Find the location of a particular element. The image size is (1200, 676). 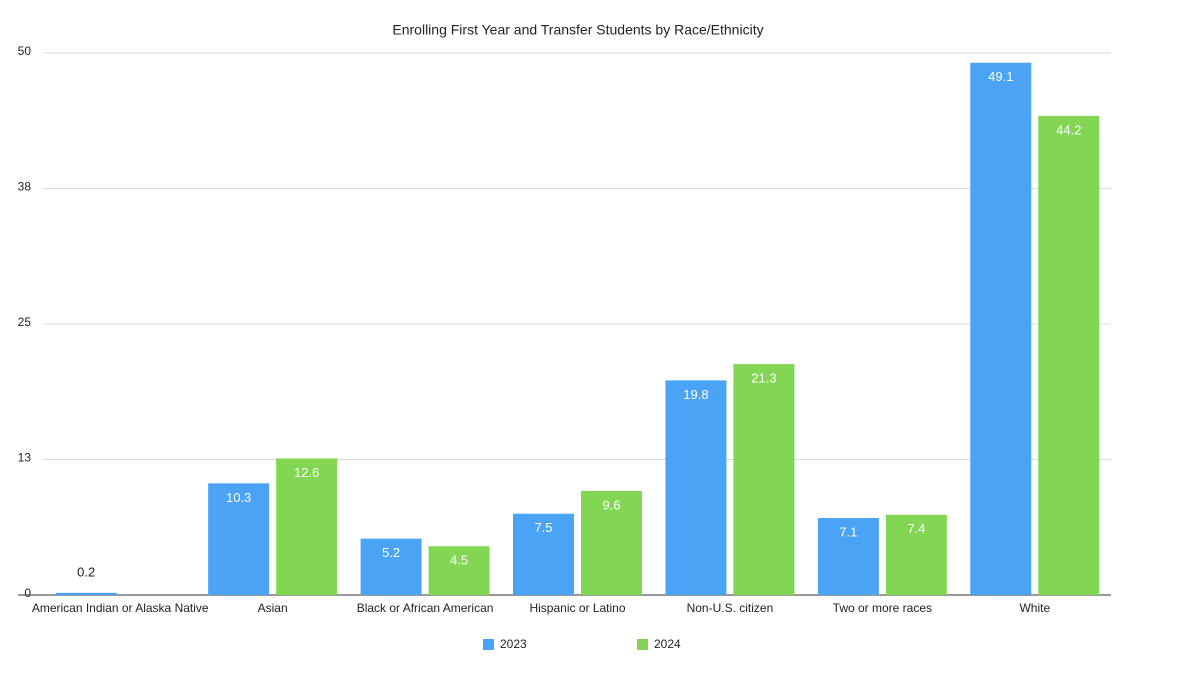

x-tick-label: Black or African American is located at coordinates (425, 608).